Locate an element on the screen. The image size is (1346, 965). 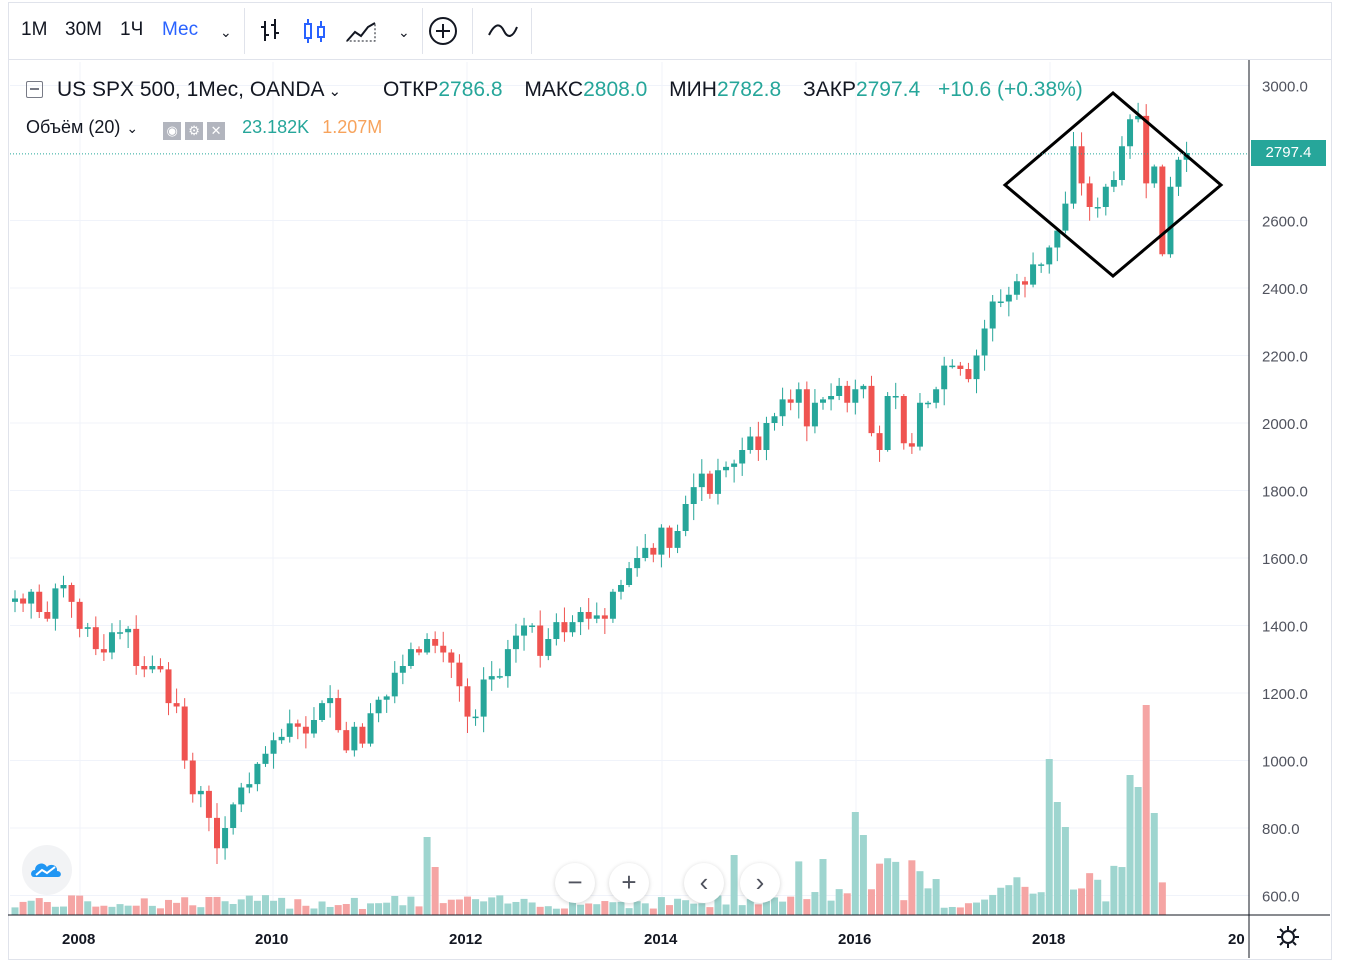
low-value: 2782.8 is located at coordinates (749, 89).